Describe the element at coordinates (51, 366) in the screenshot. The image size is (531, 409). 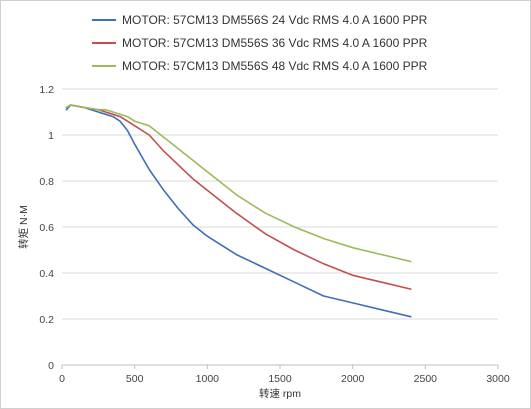
I see `y-tick-label: 0` at that location.